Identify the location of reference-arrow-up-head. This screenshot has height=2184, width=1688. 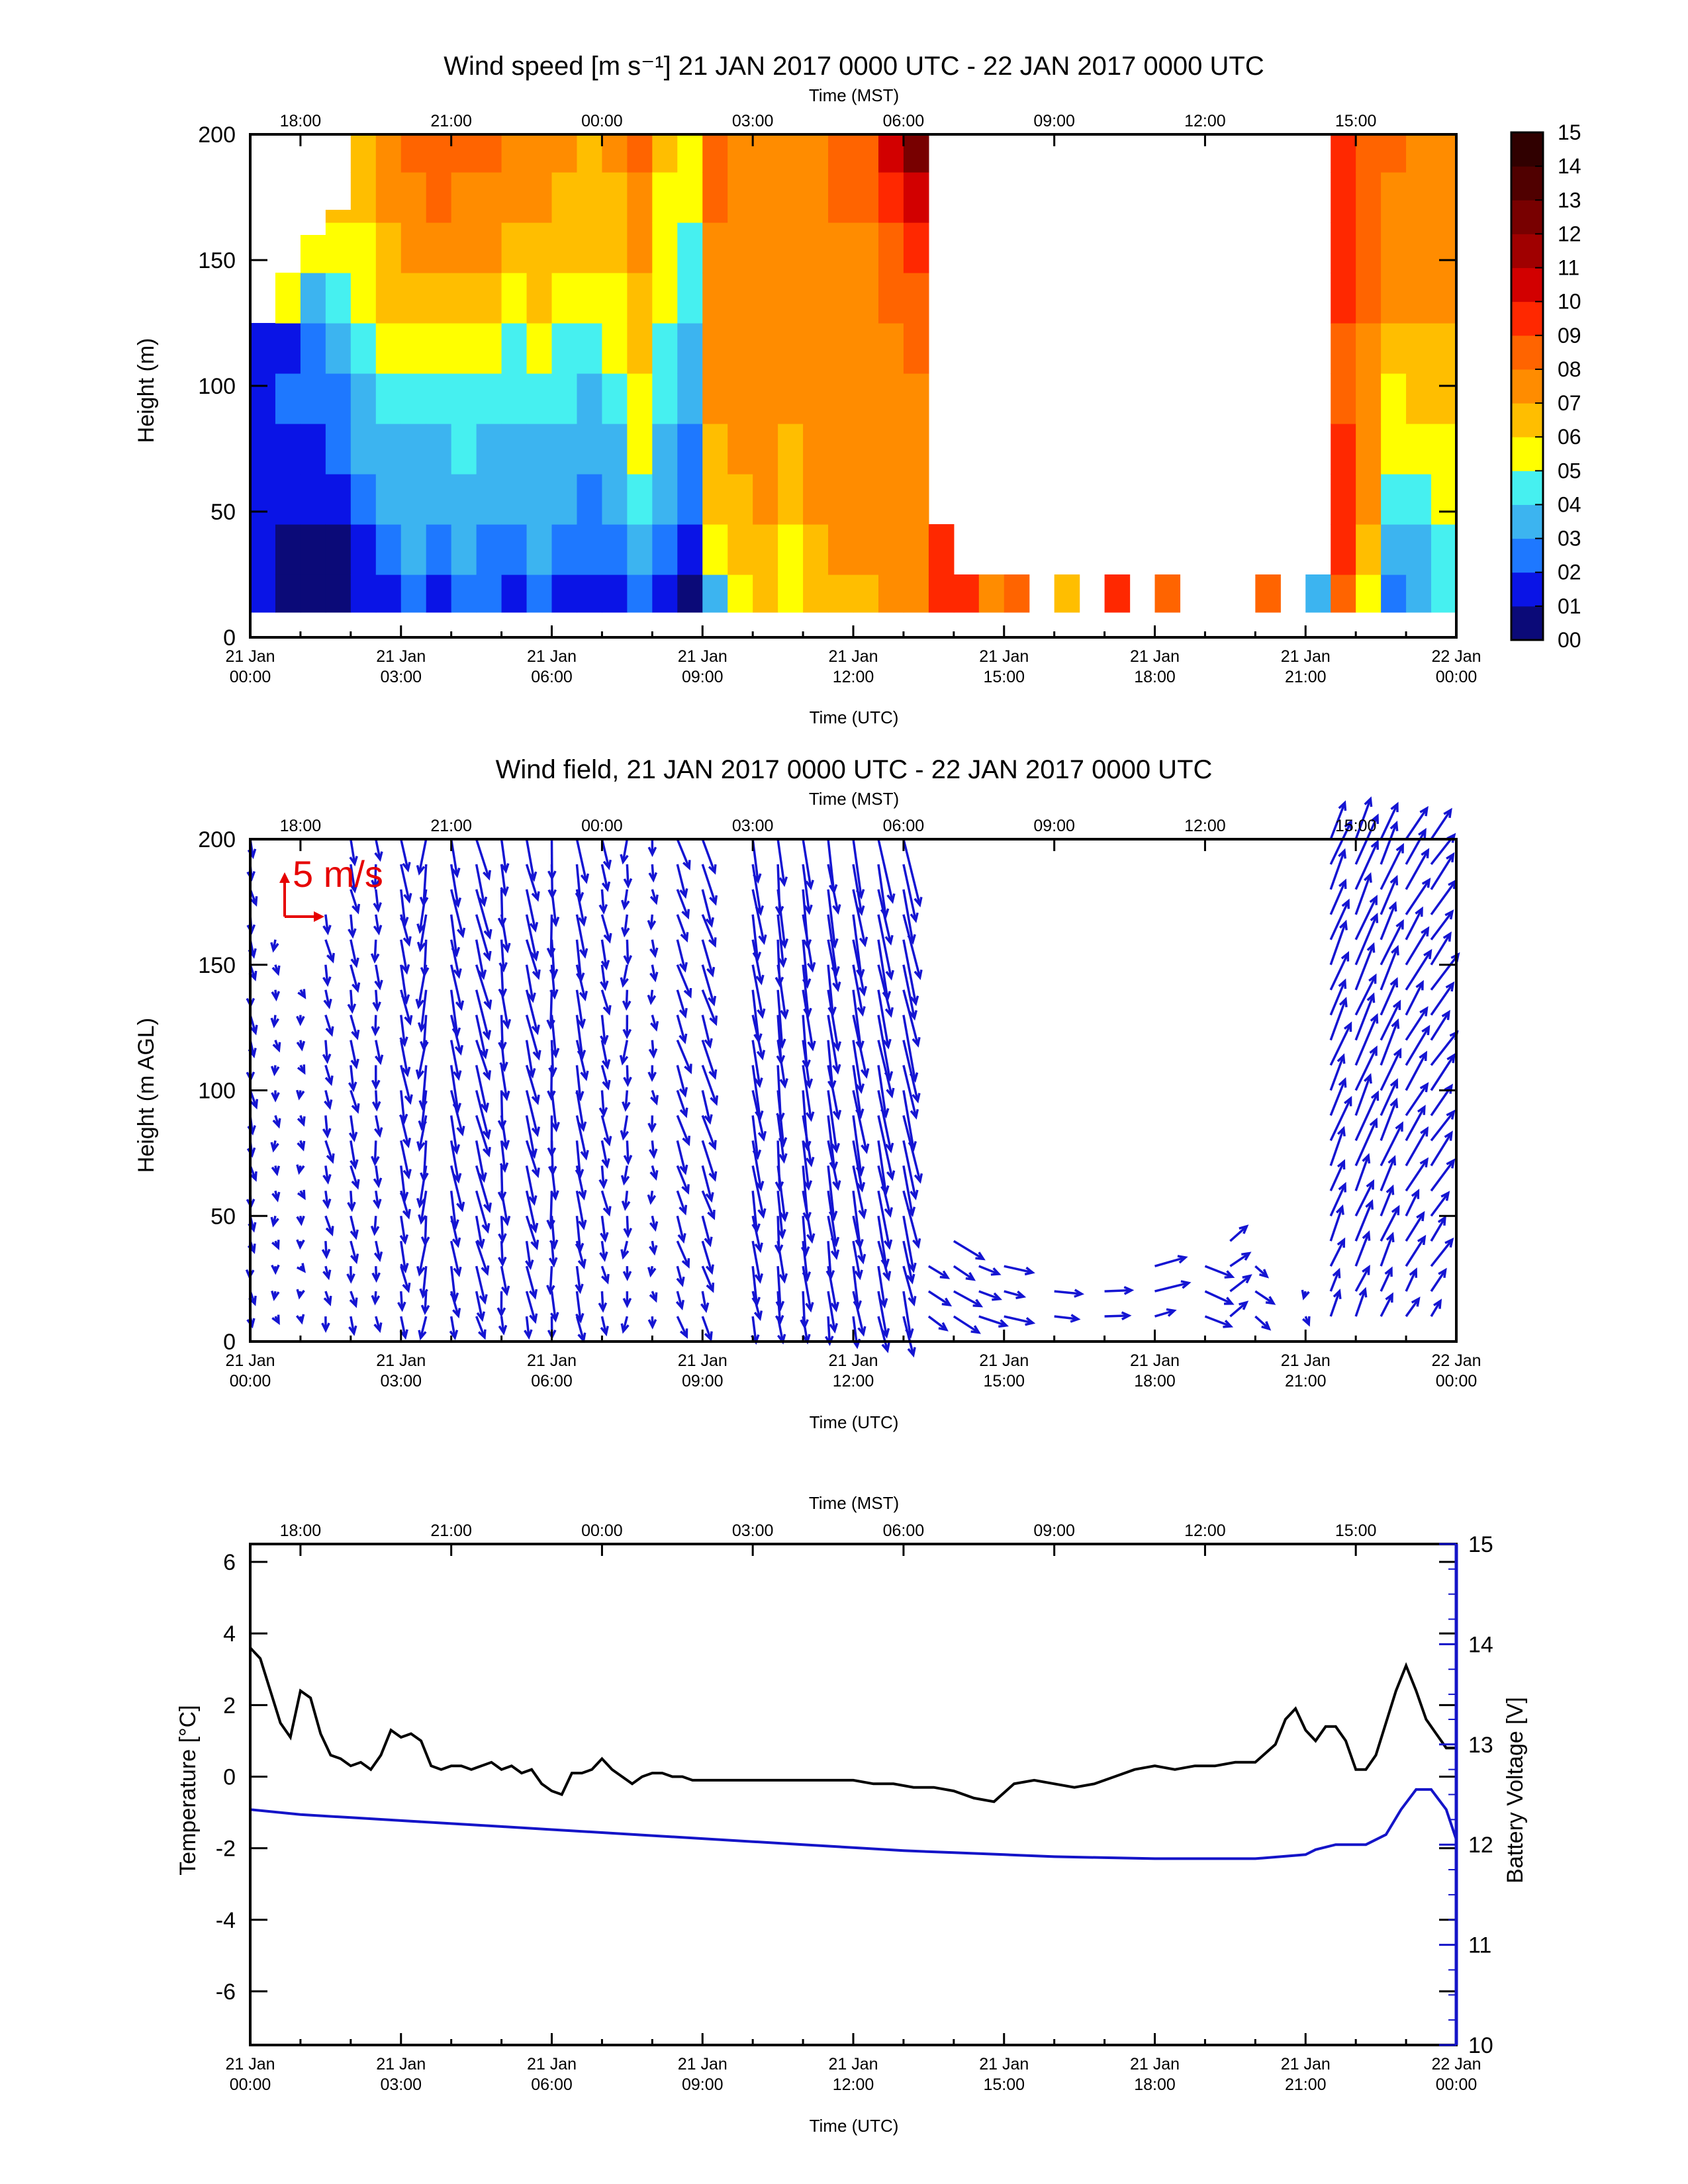
(284, 877).